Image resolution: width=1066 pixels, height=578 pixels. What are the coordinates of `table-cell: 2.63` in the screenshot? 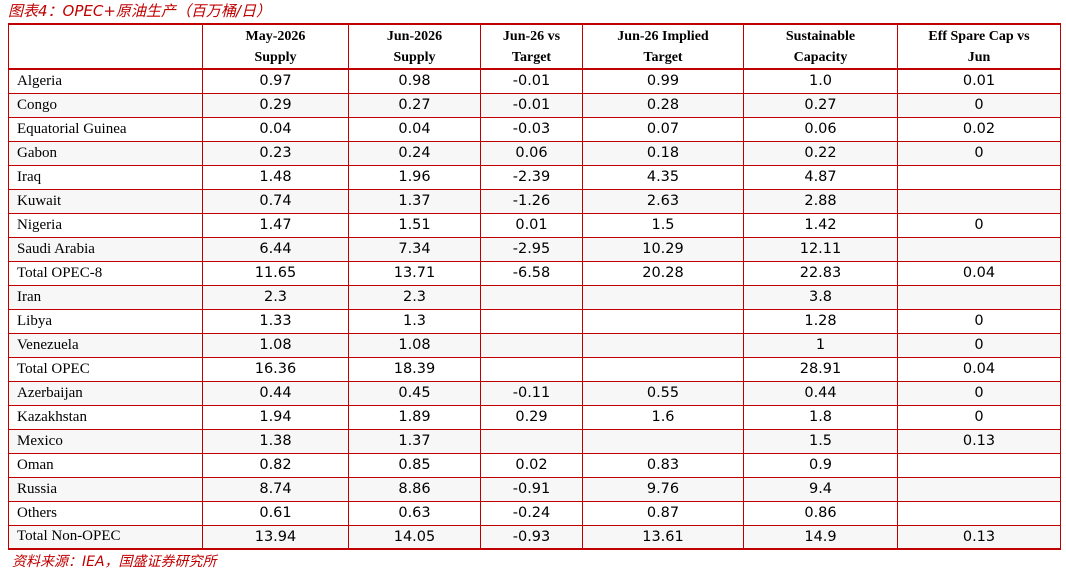 It's located at (663, 201).